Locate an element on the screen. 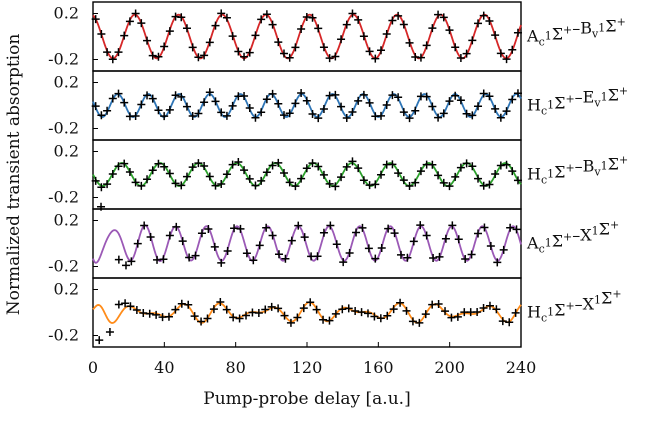 The height and width of the screenshot is (428, 646). panel-label-part: v is located at coordinates (597, 103).